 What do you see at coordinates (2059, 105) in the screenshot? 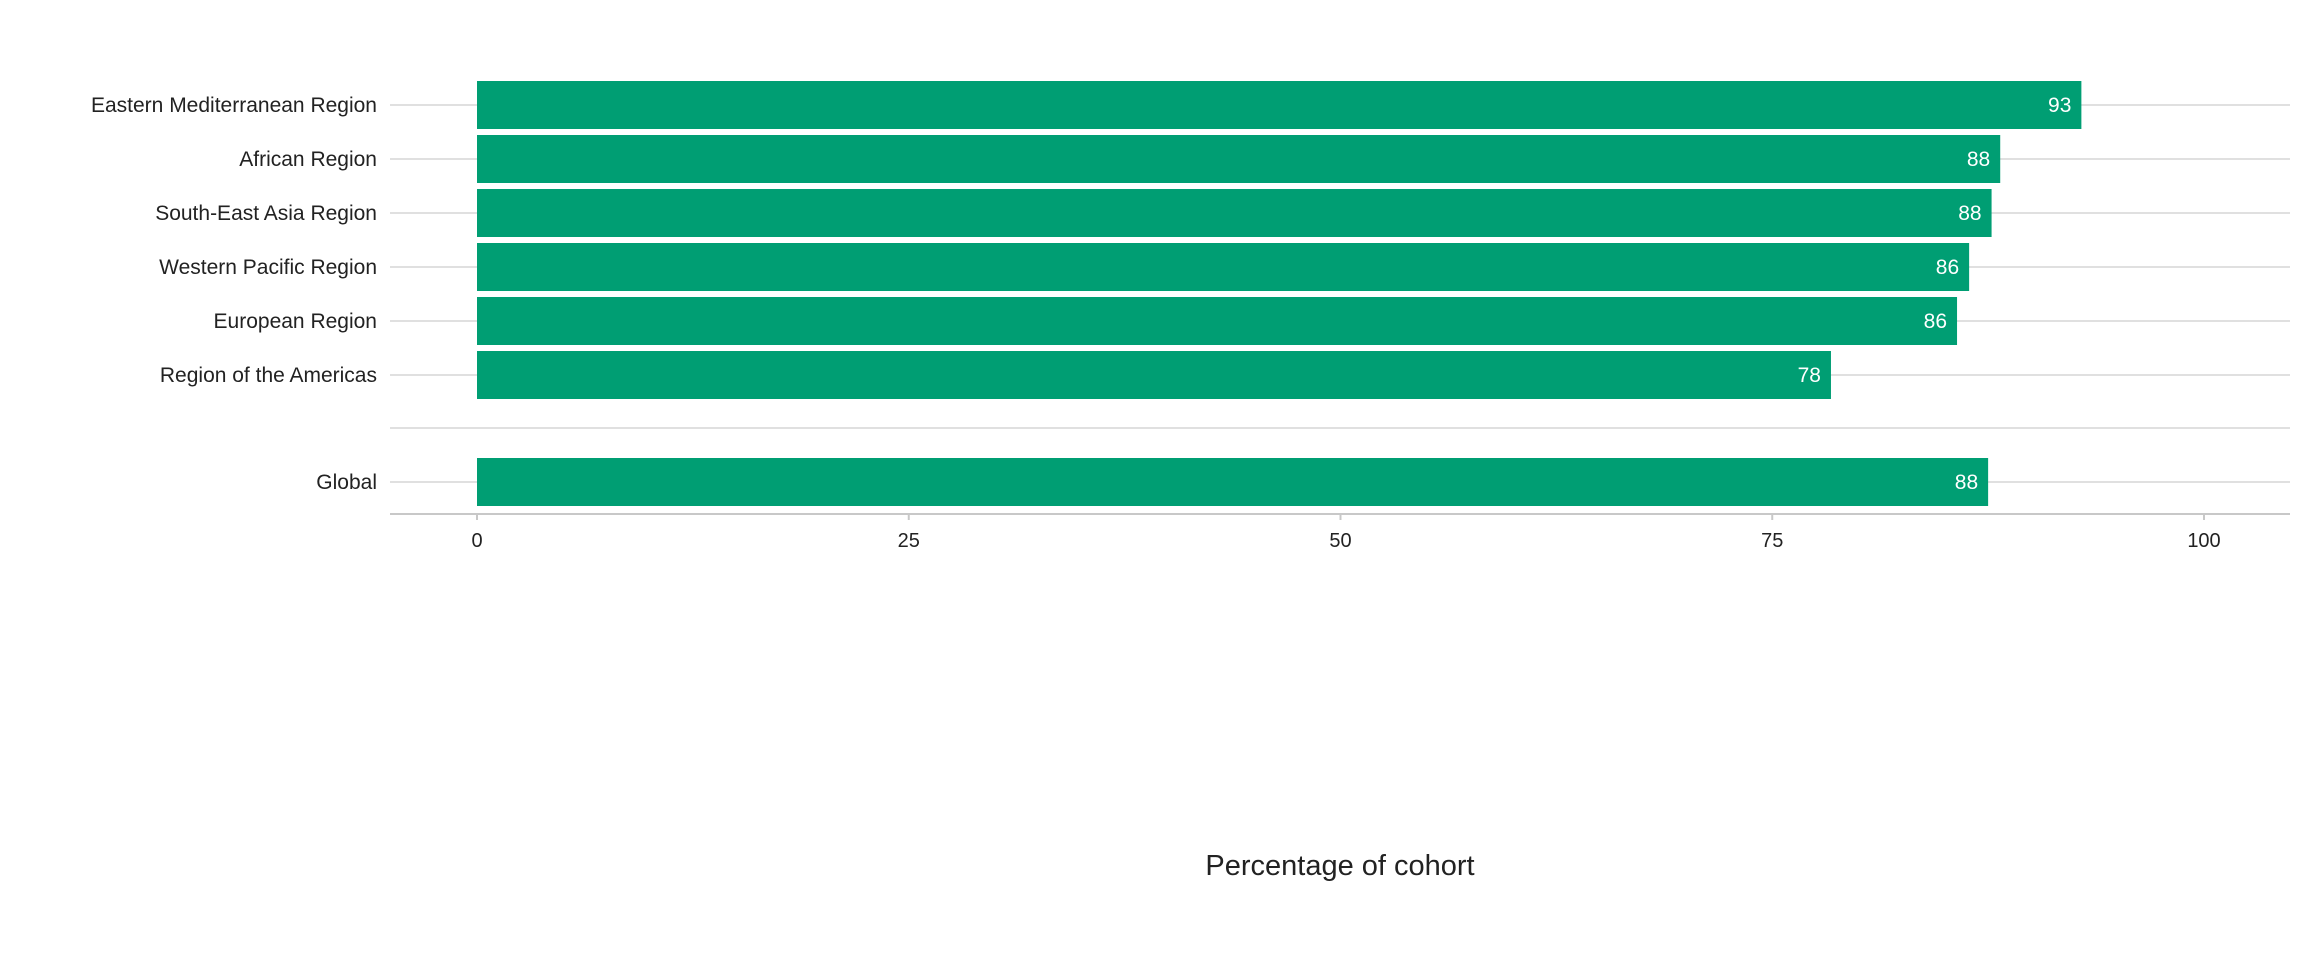
I see `data-label: 93` at bounding box center [2059, 105].